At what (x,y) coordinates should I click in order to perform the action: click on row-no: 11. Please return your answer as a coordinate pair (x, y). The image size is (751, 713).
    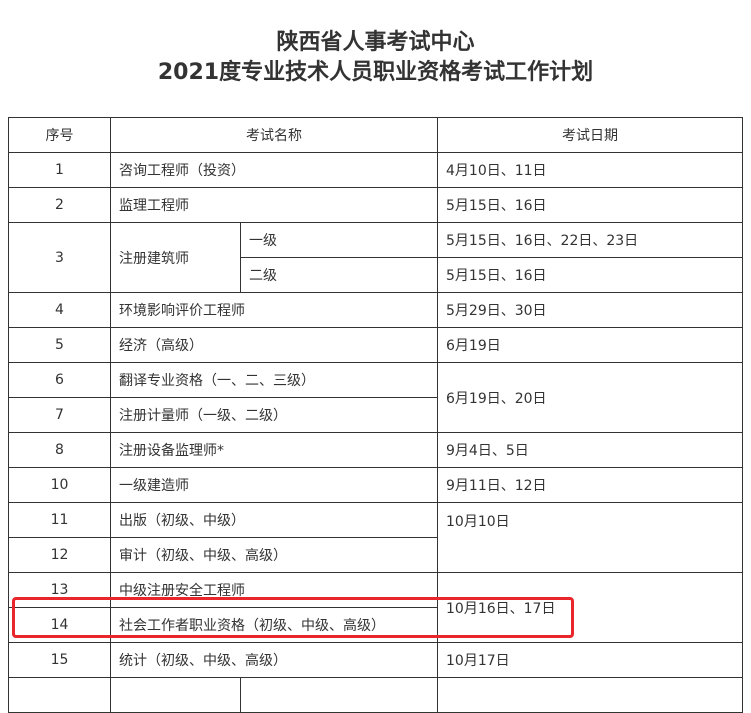
    Looking at the image, I should click on (59, 520).